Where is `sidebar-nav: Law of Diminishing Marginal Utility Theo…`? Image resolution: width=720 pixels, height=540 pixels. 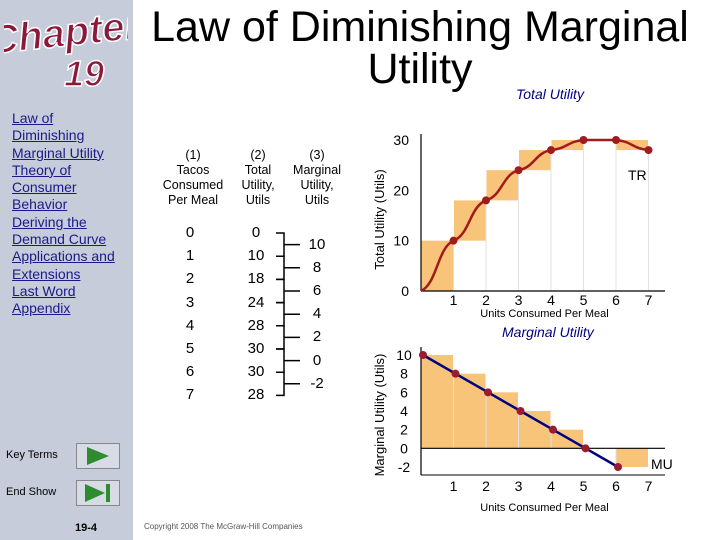
sidebar-nav: Law of Diminishing Marginal Utility Theo… is located at coordinates (67, 214).